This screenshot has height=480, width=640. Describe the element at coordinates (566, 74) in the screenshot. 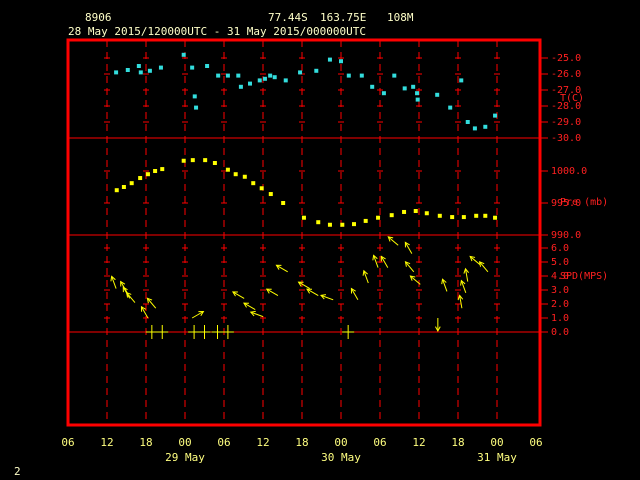

I see `y-tick-label: -26.0` at that location.